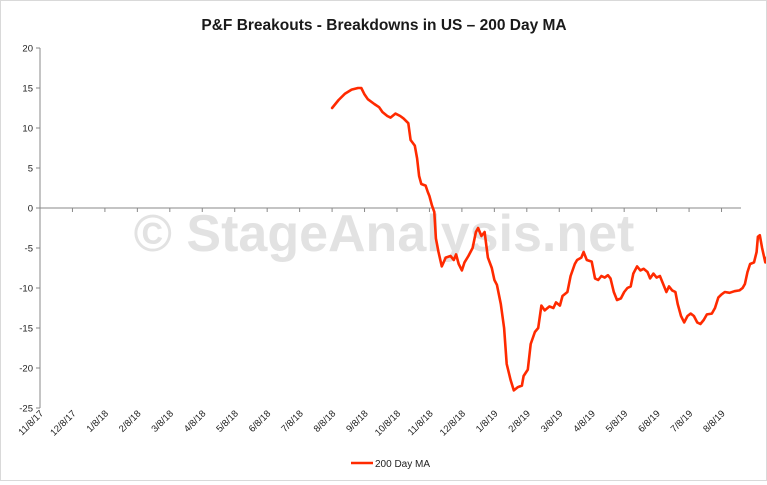 The width and height of the screenshot is (767, 485). I want to click on watermark-text: © StageAnalysis.net, so click(384, 234).